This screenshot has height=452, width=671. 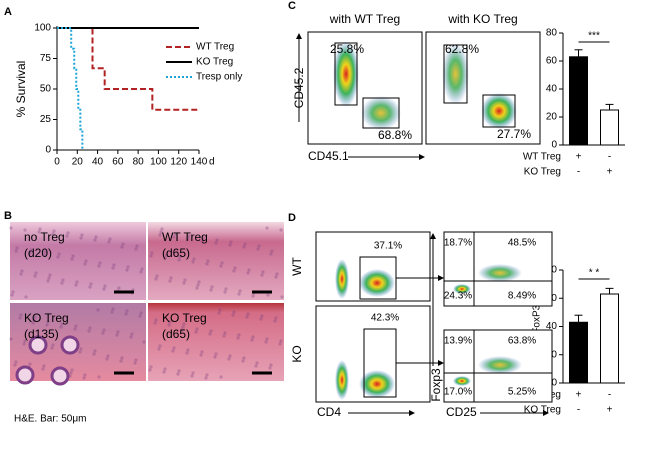 What do you see at coordinates (329, 412) in the screenshot?
I see `flow-x-label: CD4` at bounding box center [329, 412].